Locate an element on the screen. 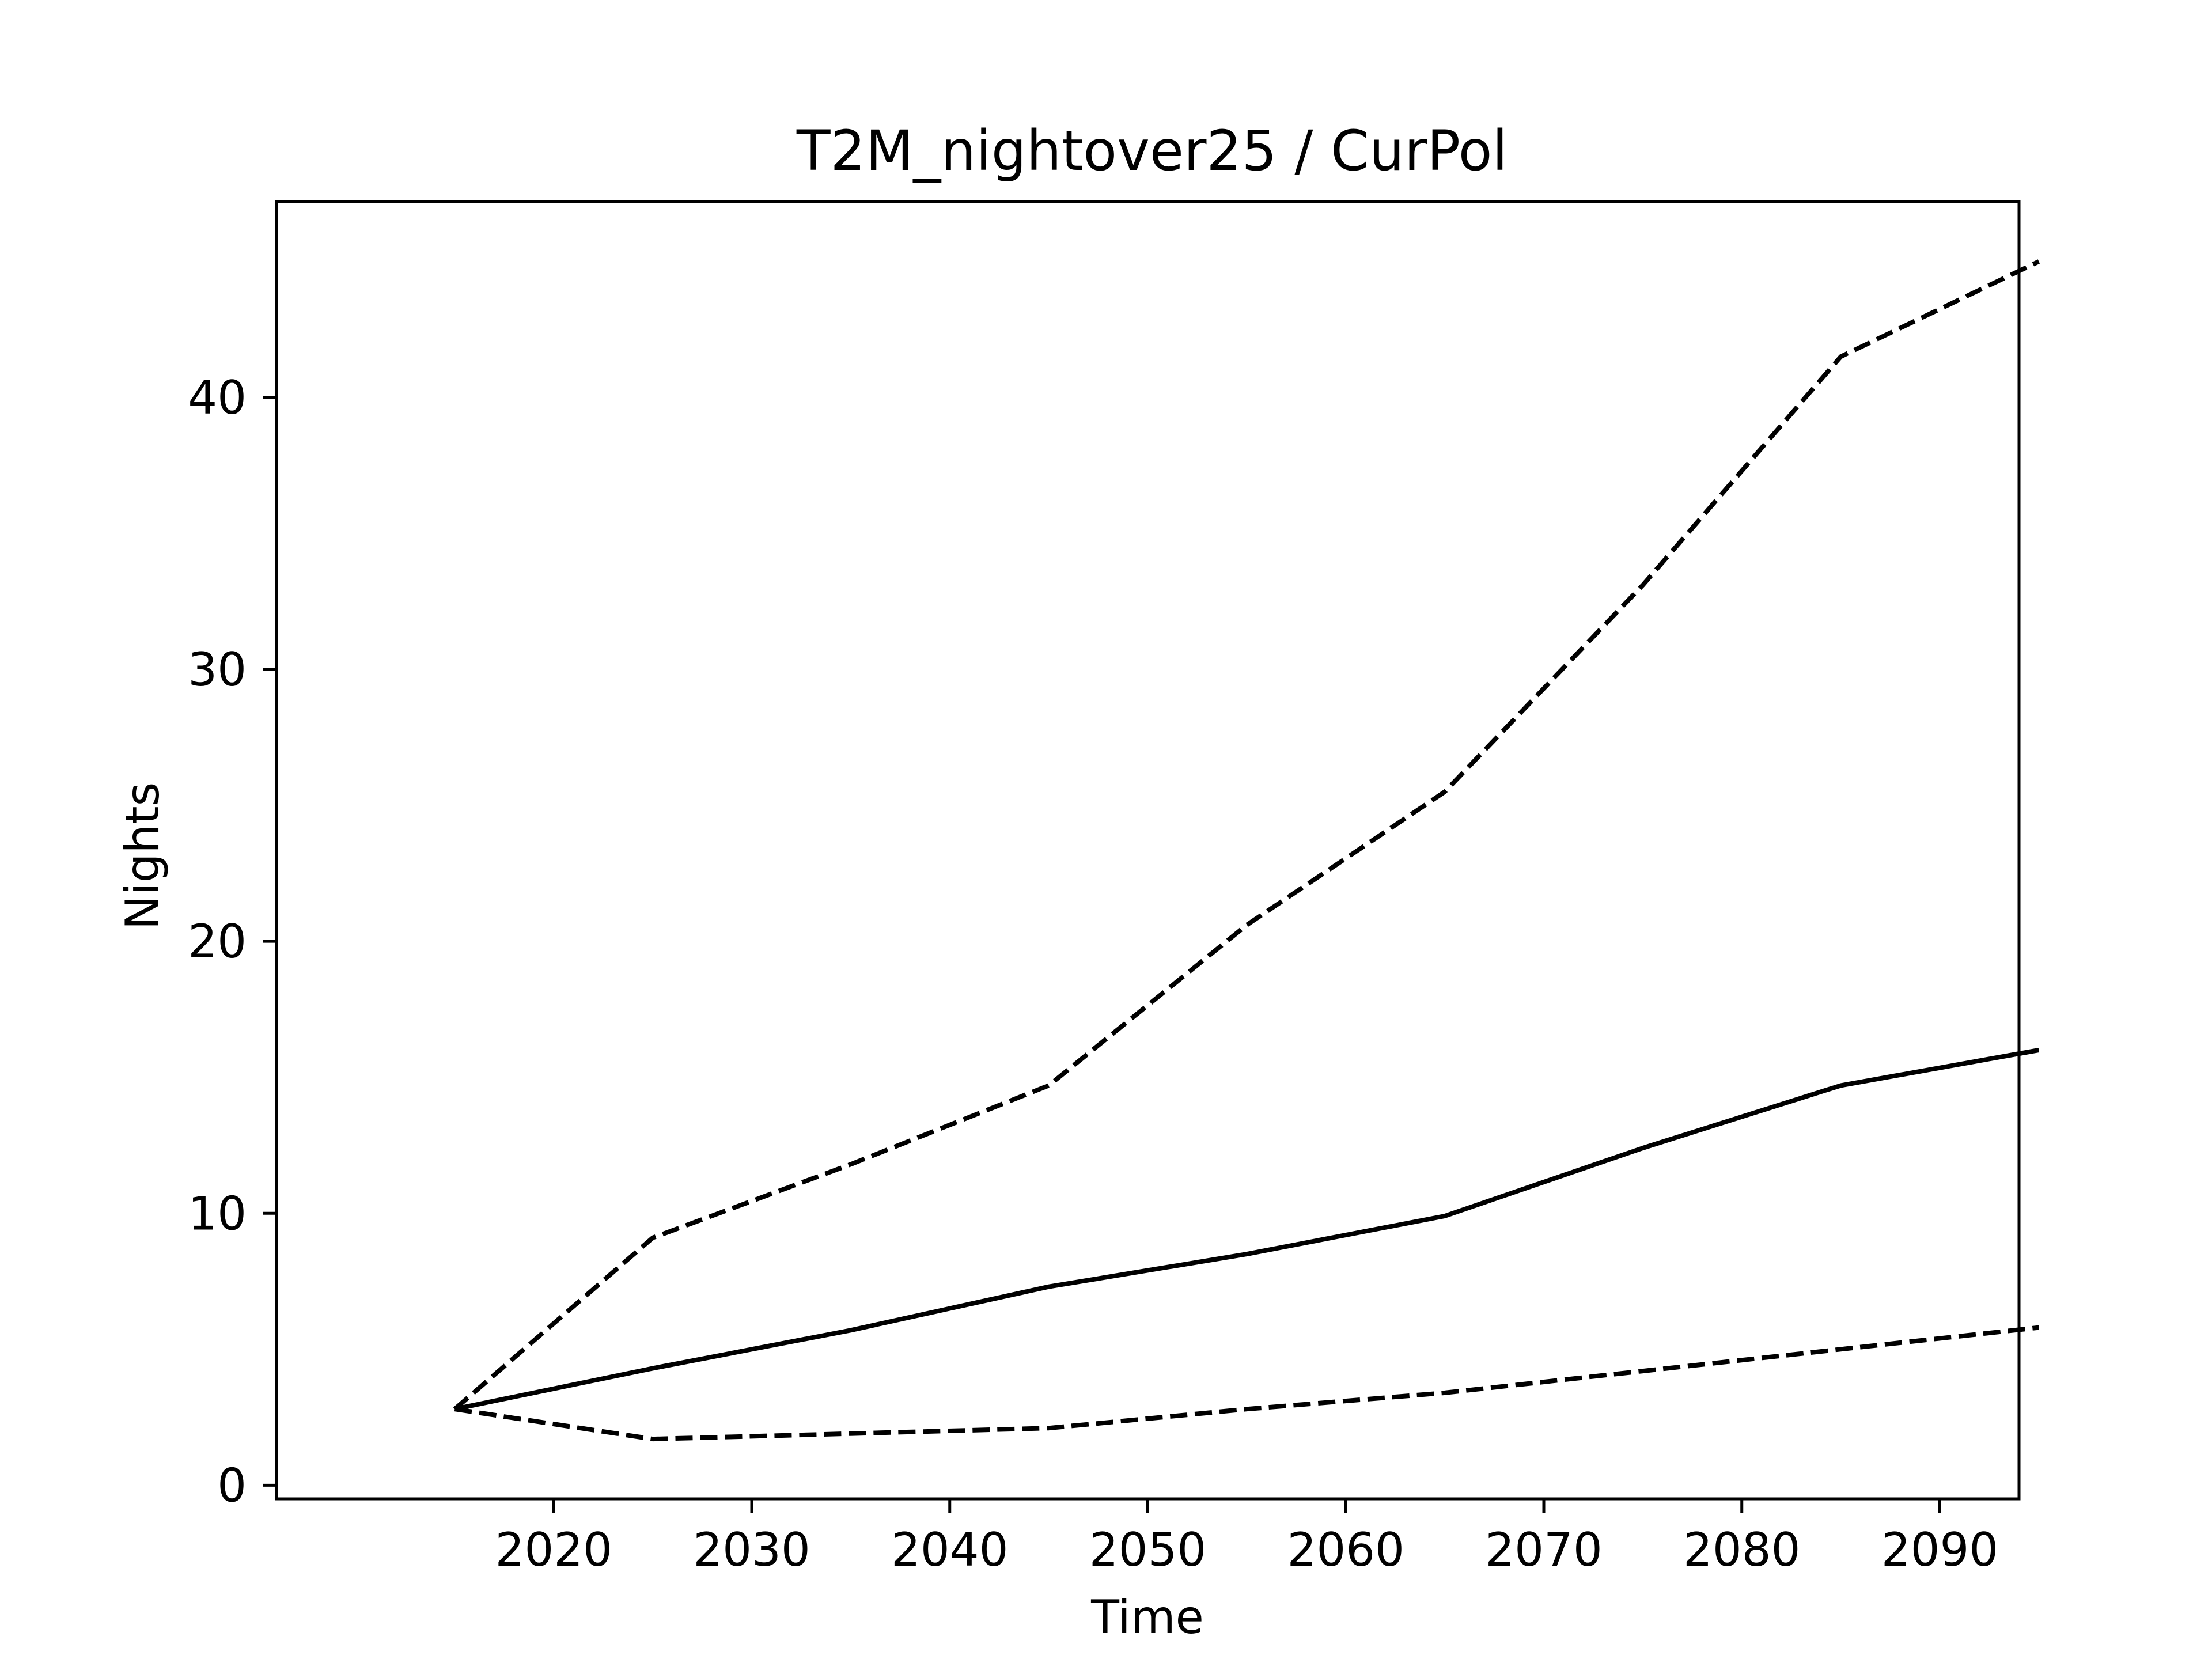 This screenshot has height=1659, width=2212. y-tick-label: 0 is located at coordinates (232, 1485).